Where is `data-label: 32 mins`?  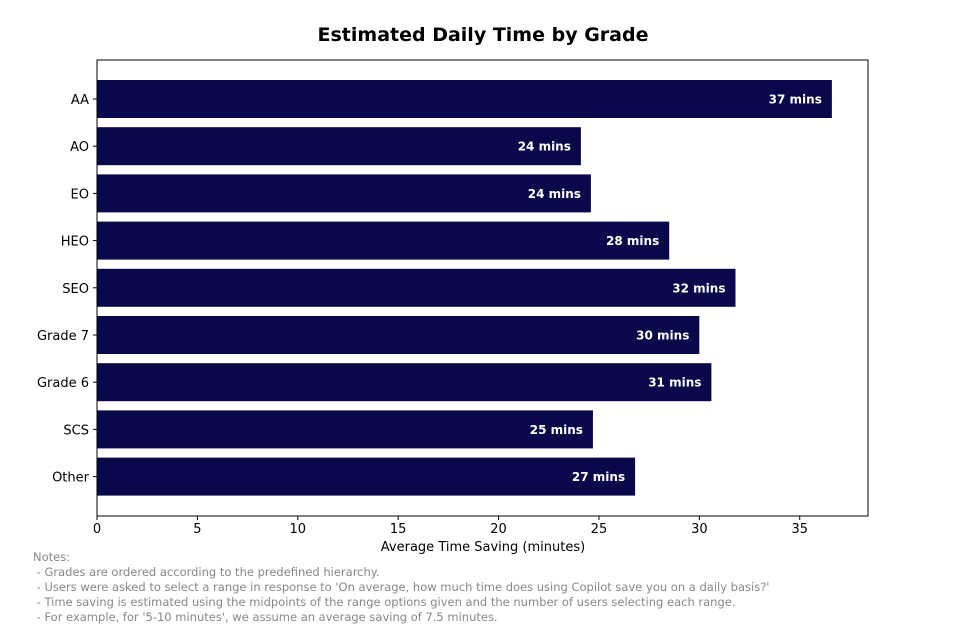 data-label: 32 mins is located at coordinates (698, 288).